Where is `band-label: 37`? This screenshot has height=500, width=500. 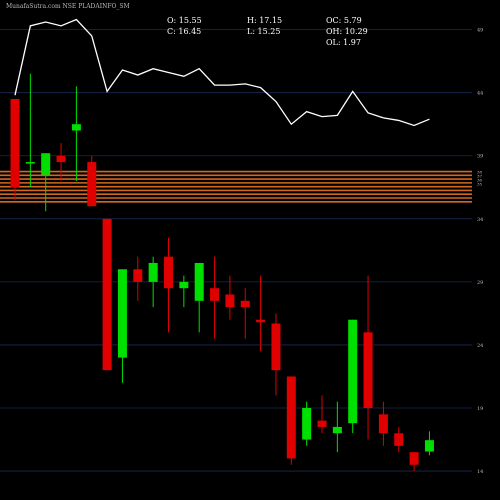 band-label: 37 is located at coordinates (480, 176).